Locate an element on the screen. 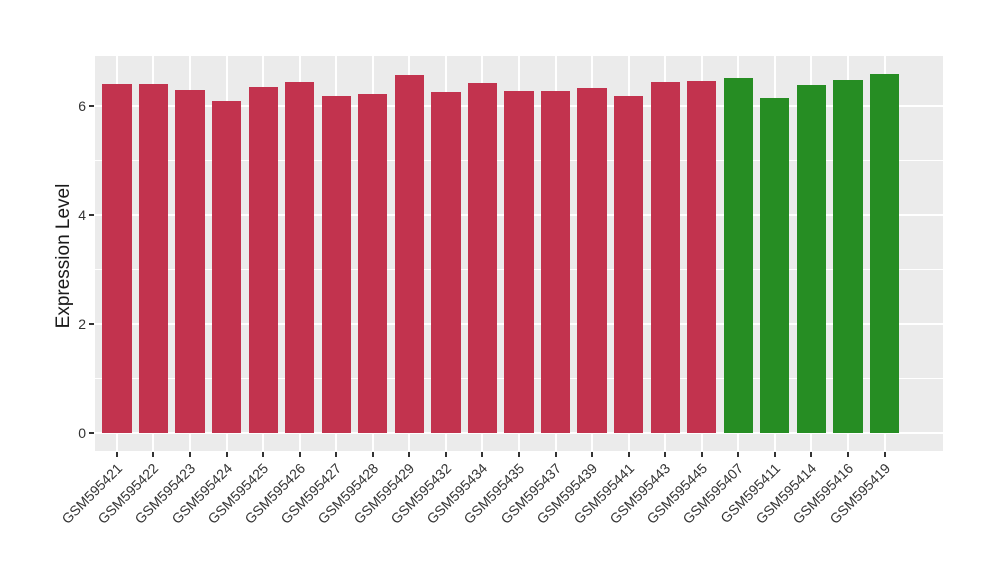 The height and width of the screenshot is (580, 1000). y-tick-label: 2 is located at coordinates (82, 324).